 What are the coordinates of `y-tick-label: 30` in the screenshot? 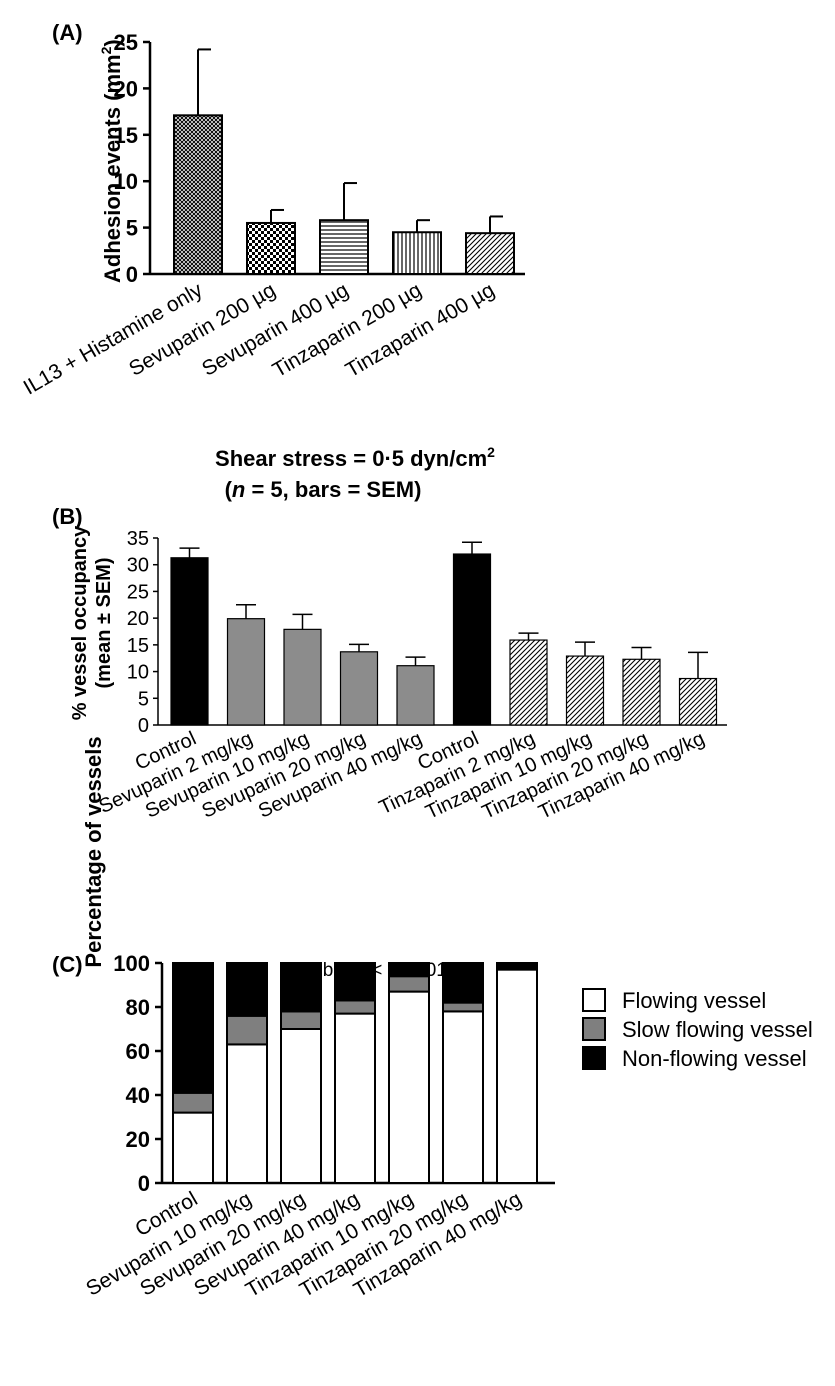 It's located at (138, 566).